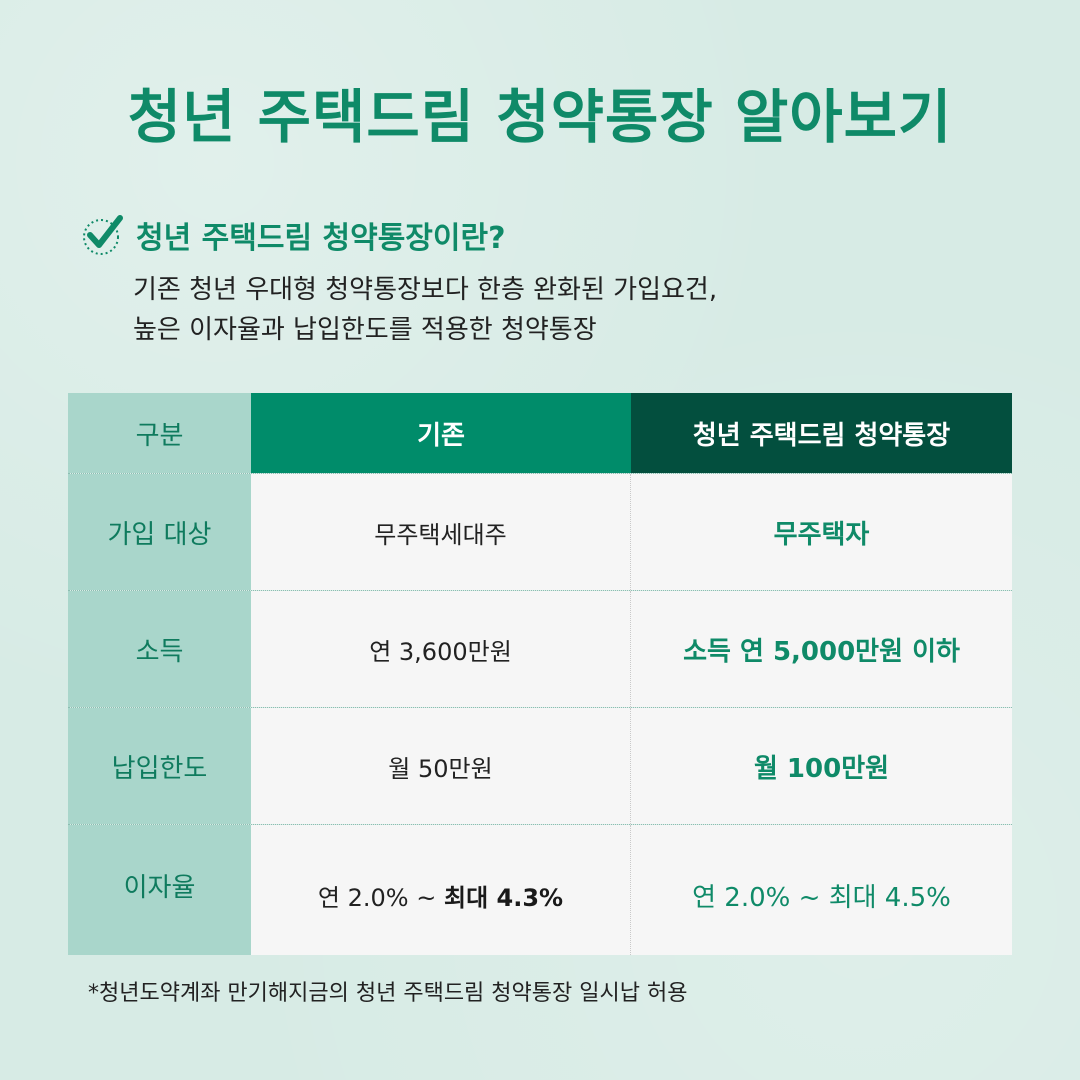 This screenshot has width=1080, height=1080. What do you see at coordinates (159, 433) in the screenshot?
I see `header-category: 구분` at bounding box center [159, 433].